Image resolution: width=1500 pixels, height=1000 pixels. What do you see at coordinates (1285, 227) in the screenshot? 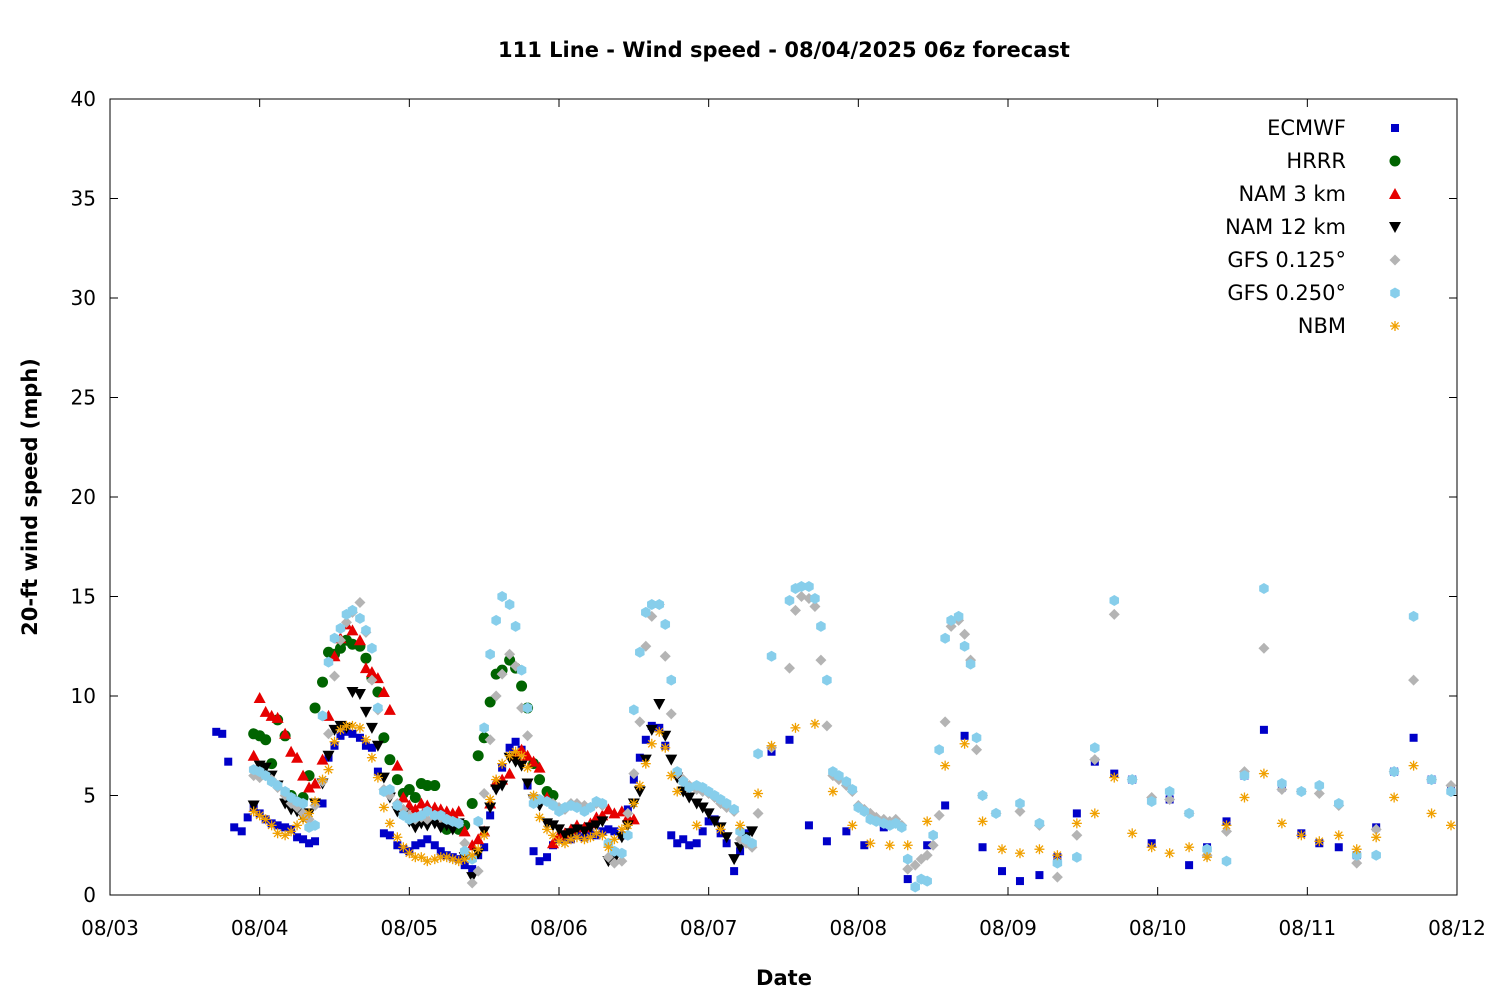
I see `legend-label-nam-12-km: NAM 12 km` at bounding box center [1285, 227].